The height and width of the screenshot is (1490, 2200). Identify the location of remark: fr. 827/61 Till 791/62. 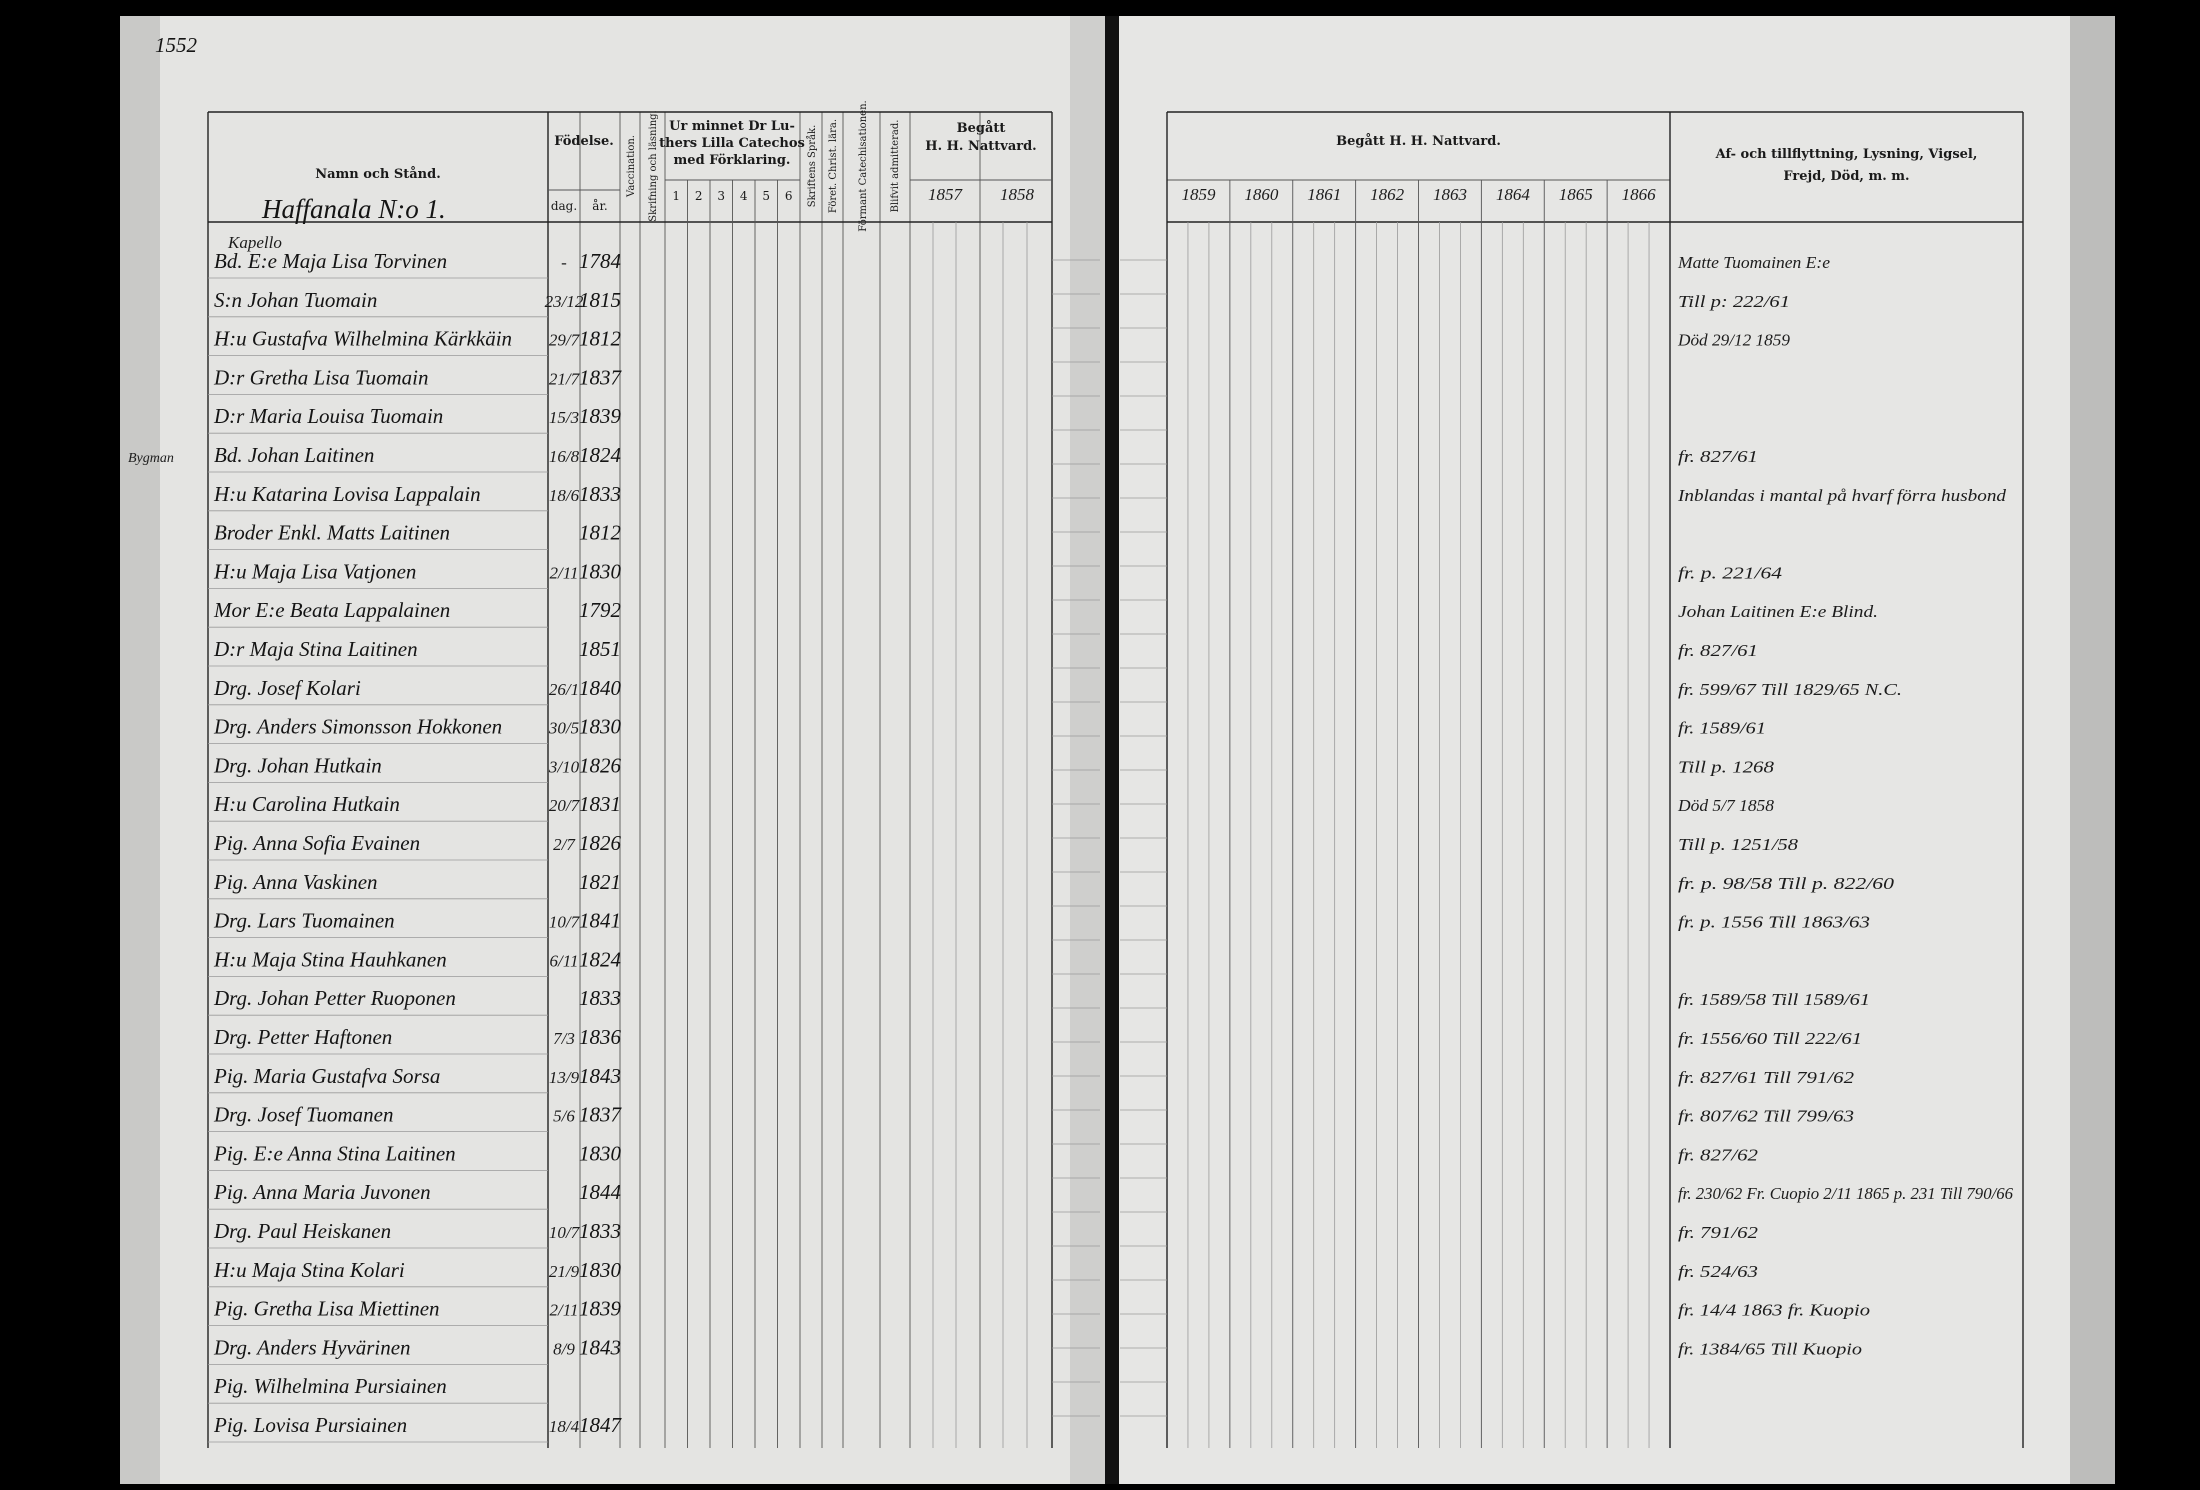
(1766, 1077).